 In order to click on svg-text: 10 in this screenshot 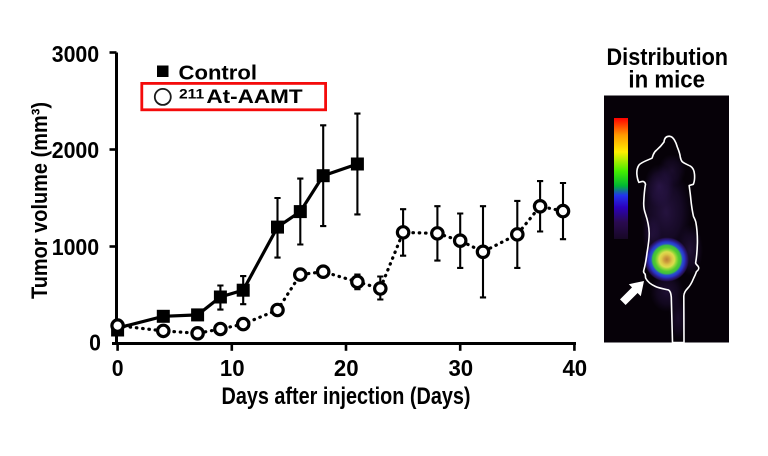, I will do `click(232, 368)`.